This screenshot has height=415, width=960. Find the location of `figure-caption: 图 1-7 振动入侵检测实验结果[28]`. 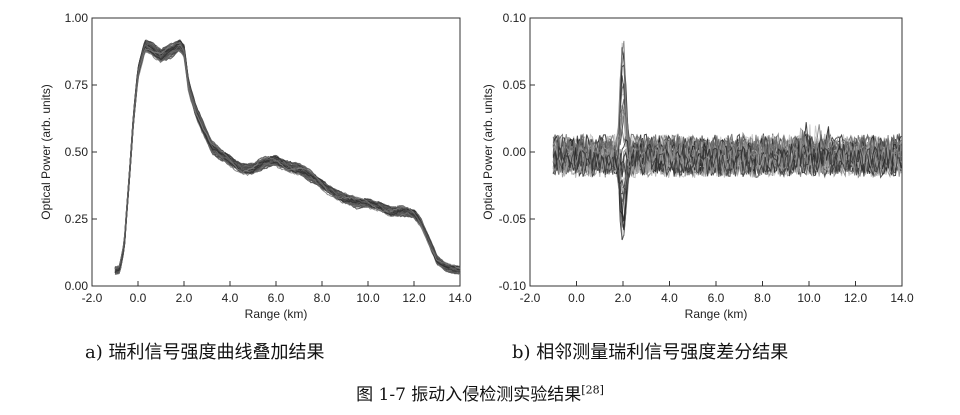

figure-caption: 图 1-7 振动入侵检测实验结果[28] is located at coordinates (480, 392).